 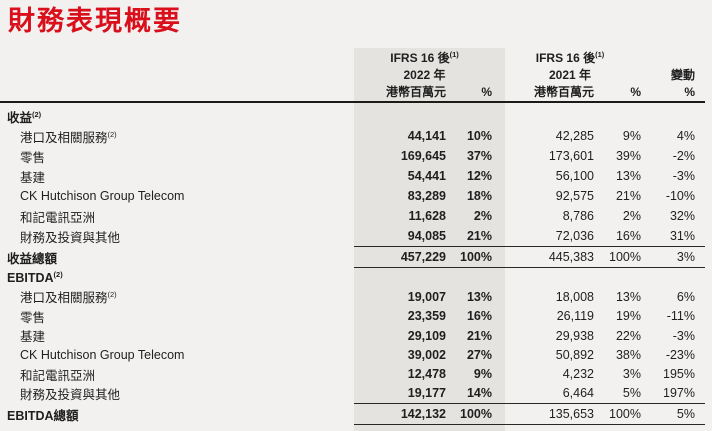 I want to click on section-title-row: EBITDA(2), so click(x=352, y=277).